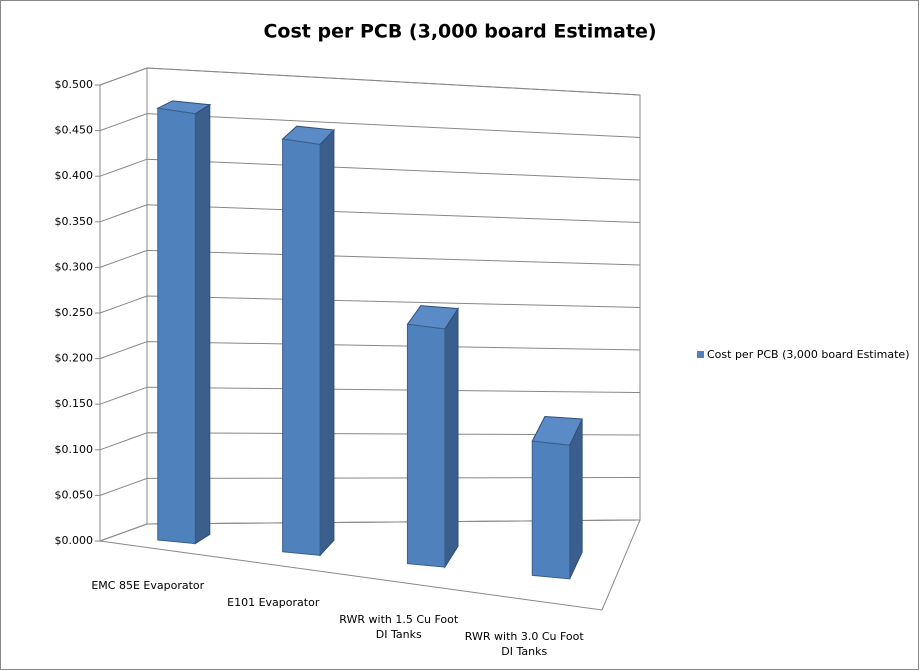 The image size is (920, 671). What do you see at coordinates (700, 354) in the screenshot?
I see `legend-swatch` at bounding box center [700, 354].